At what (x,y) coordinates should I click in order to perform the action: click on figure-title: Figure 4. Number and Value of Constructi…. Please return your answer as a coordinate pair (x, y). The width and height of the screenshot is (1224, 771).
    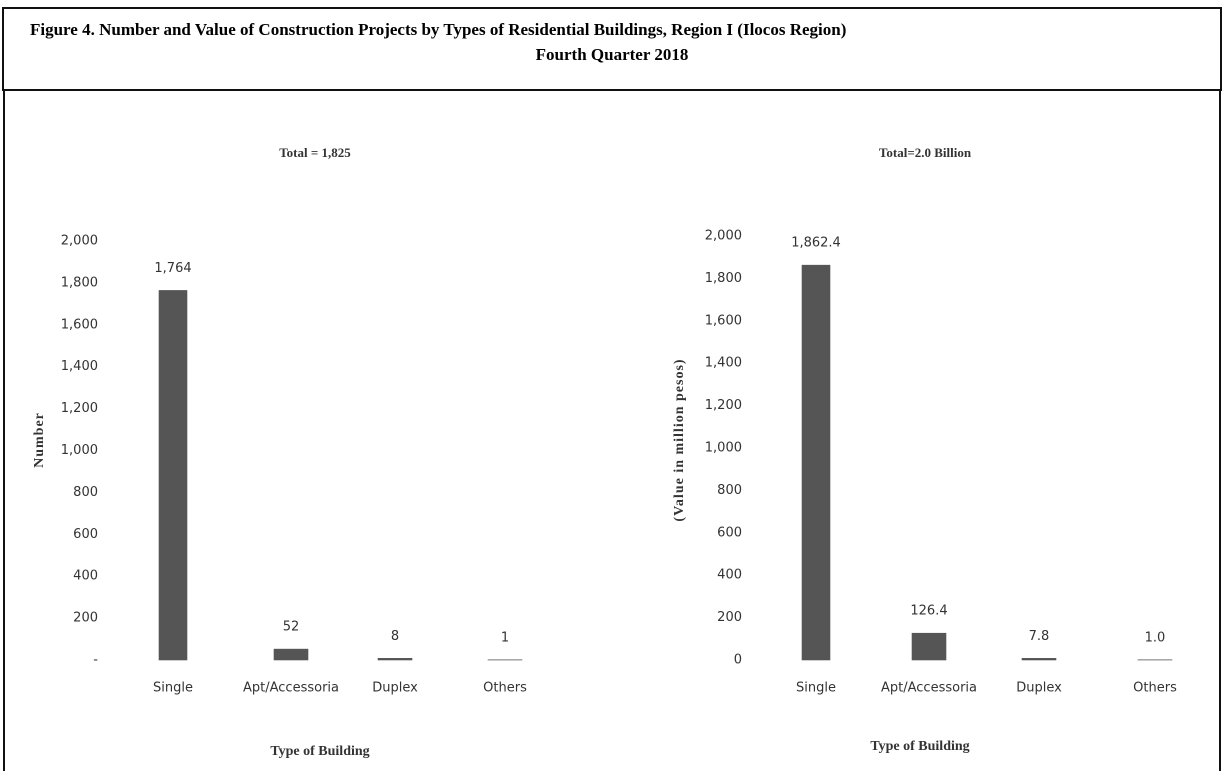
    Looking at the image, I should click on (438, 29).